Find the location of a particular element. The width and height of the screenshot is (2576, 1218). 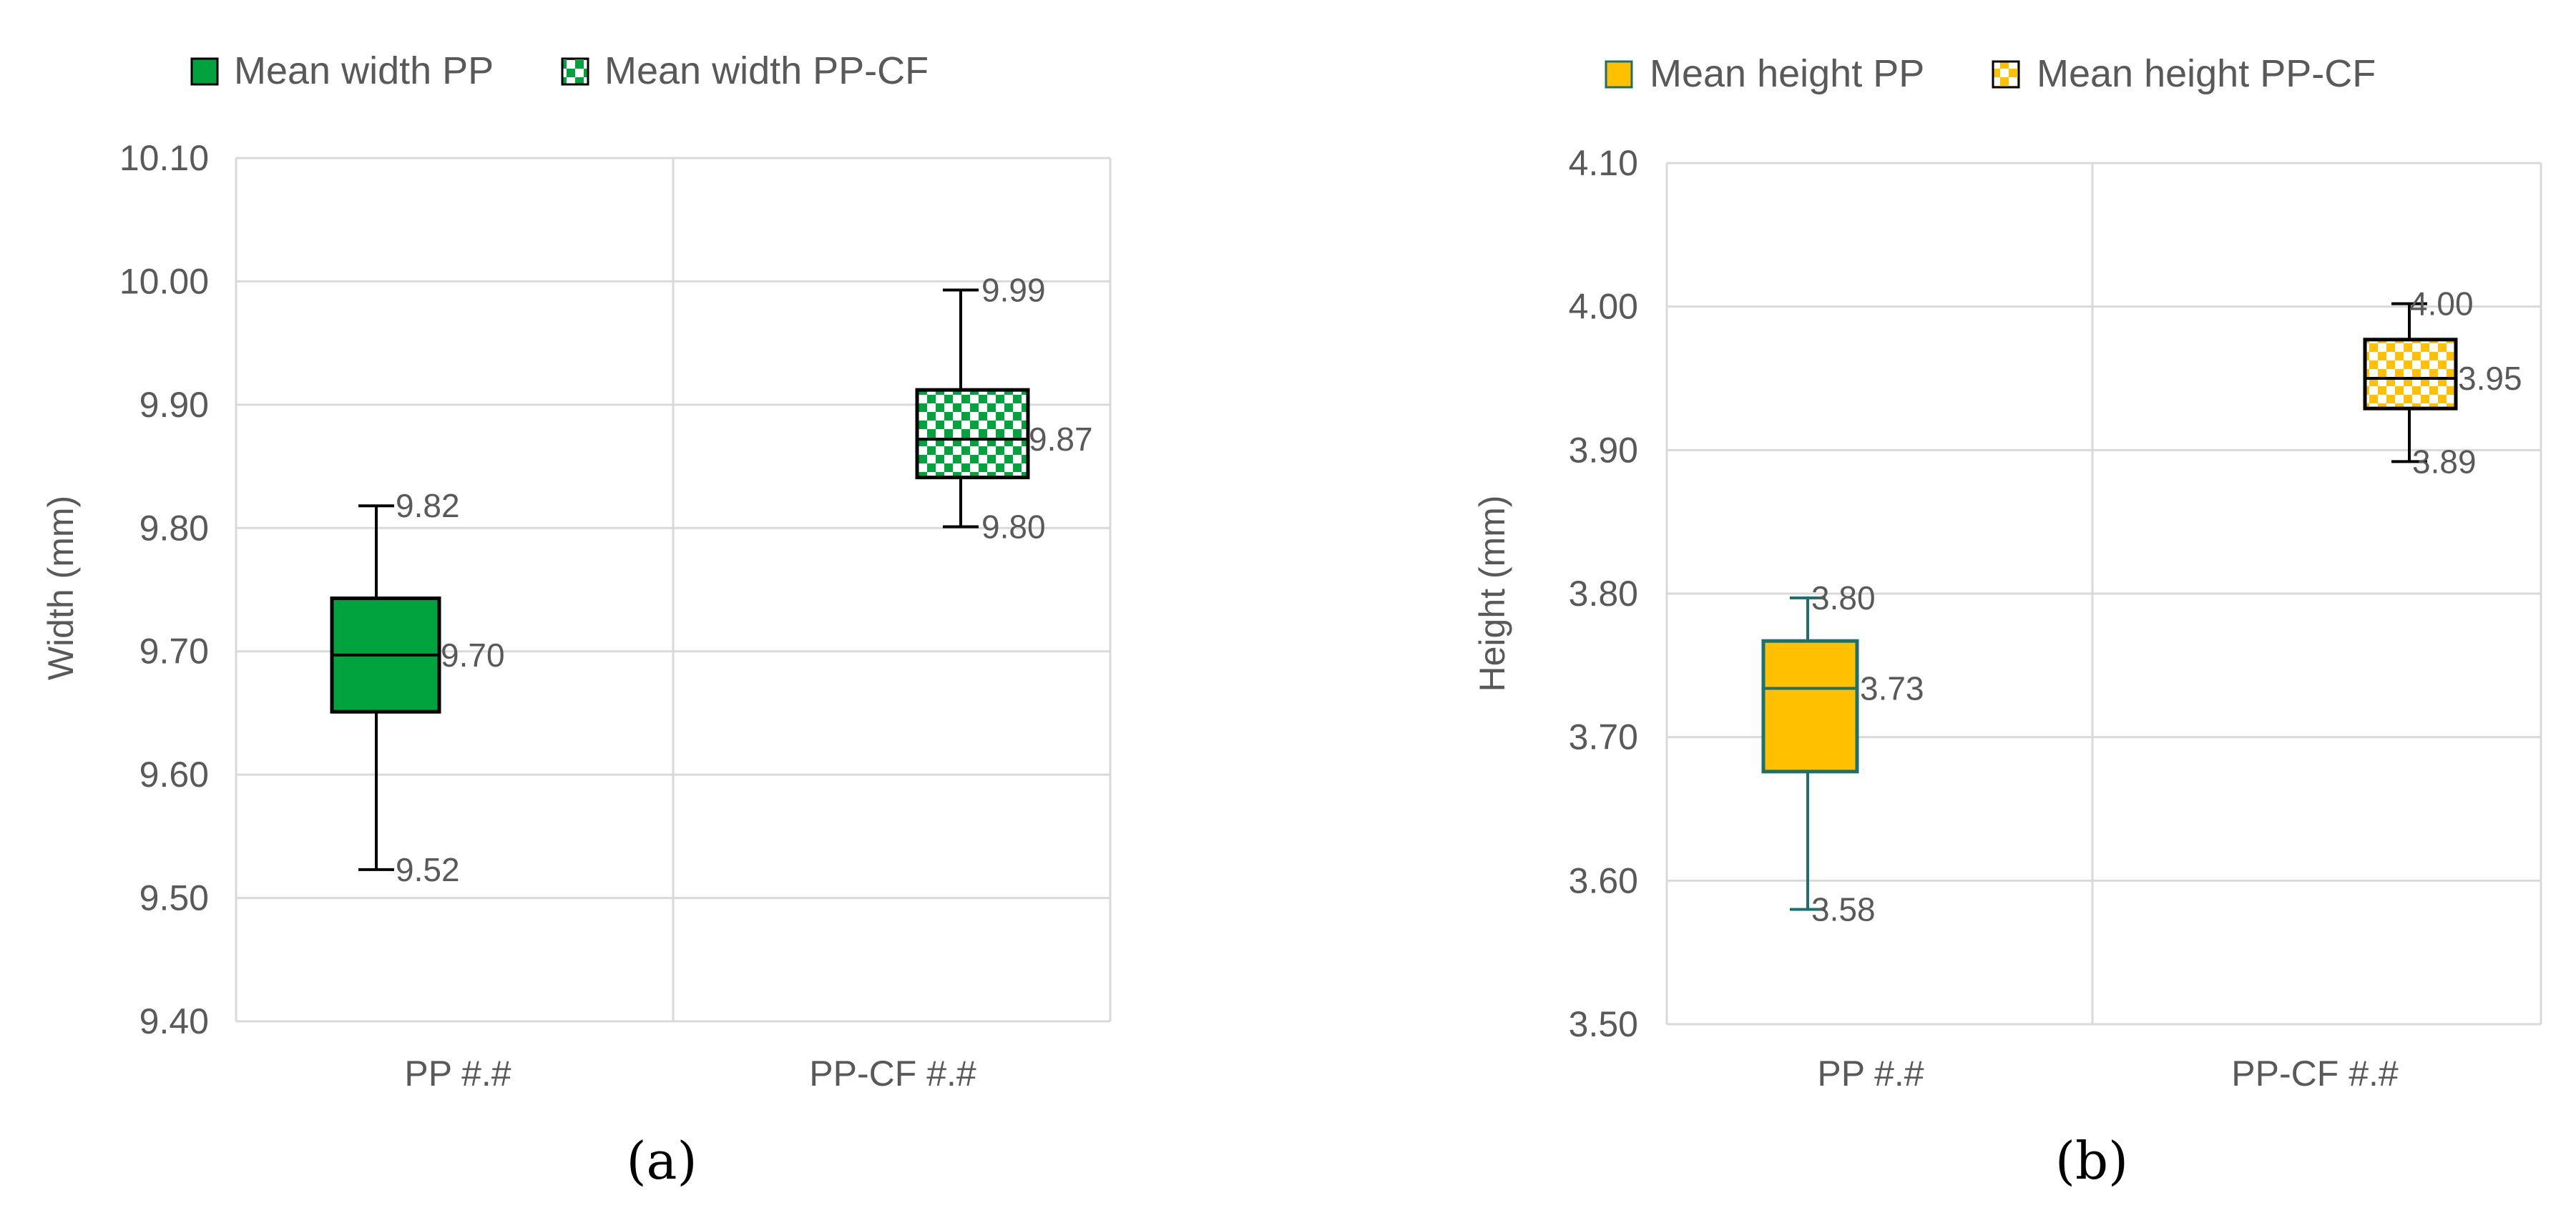

y-axis-a: 9.40 9.50 9.60 9.70 9.80 9.90 10.00 10.10 is located at coordinates (164, 589).